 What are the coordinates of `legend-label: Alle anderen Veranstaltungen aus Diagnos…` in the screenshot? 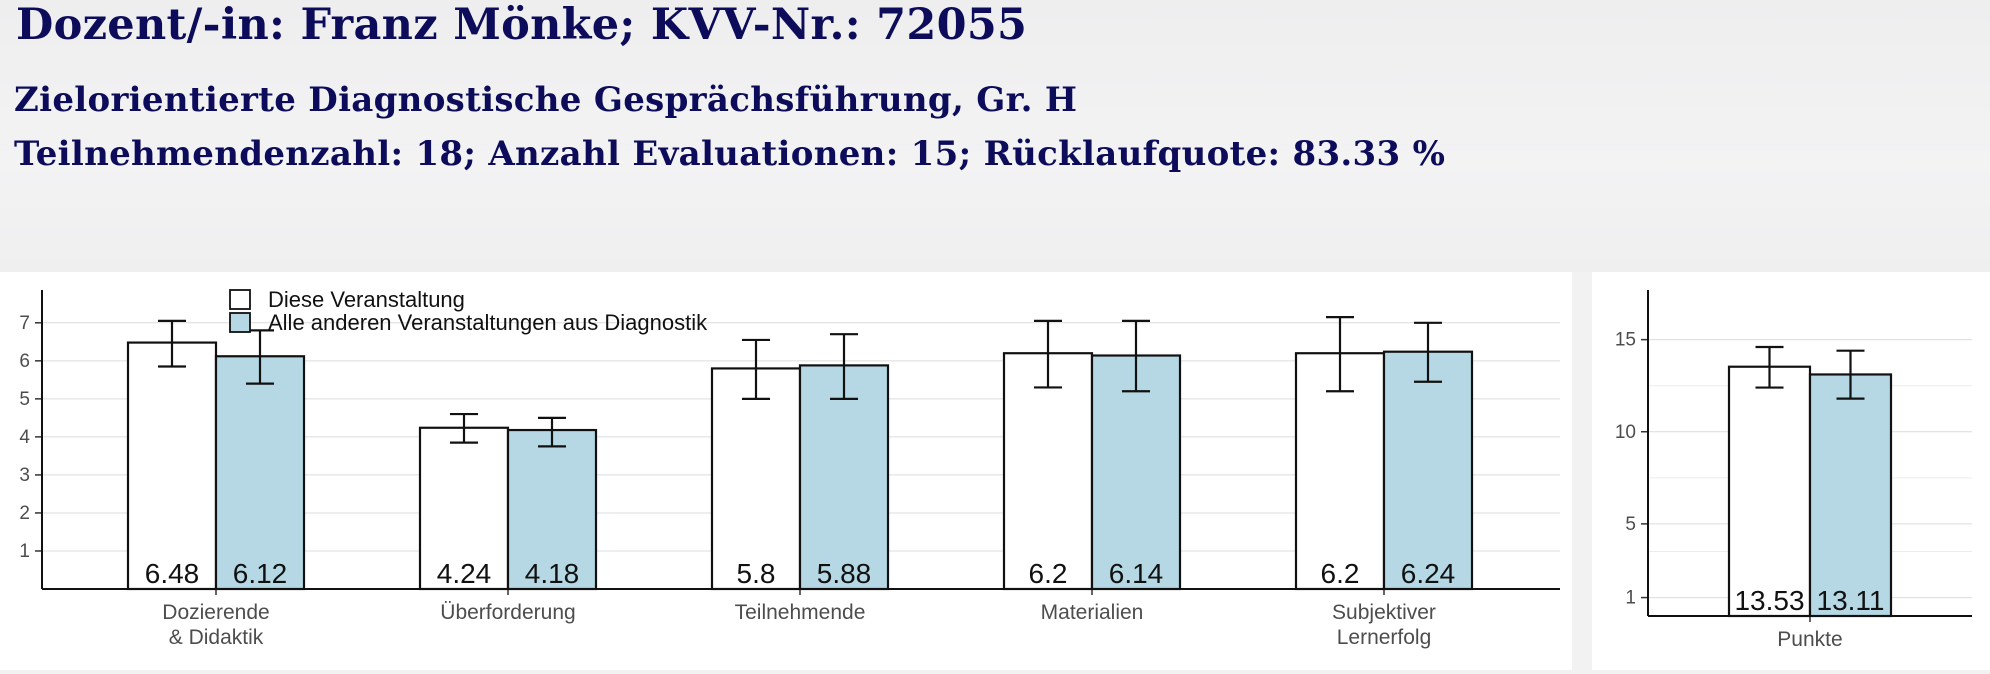 It's located at (488, 322).